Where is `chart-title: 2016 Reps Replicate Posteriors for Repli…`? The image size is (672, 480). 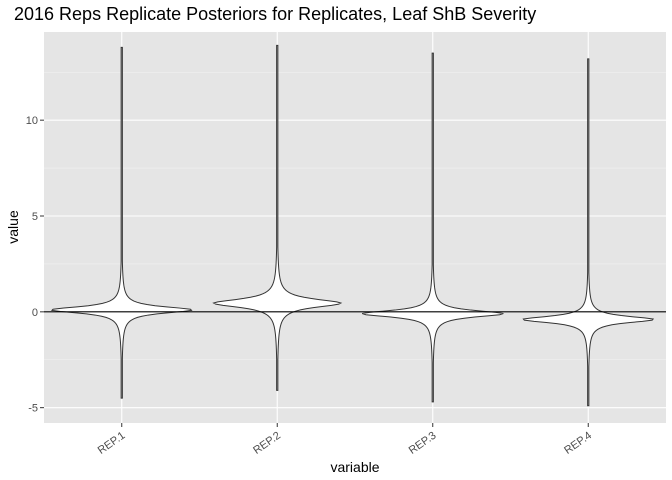 chart-title: 2016 Reps Replicate Posteriors for Repli… is located at coordinates (275, 14).